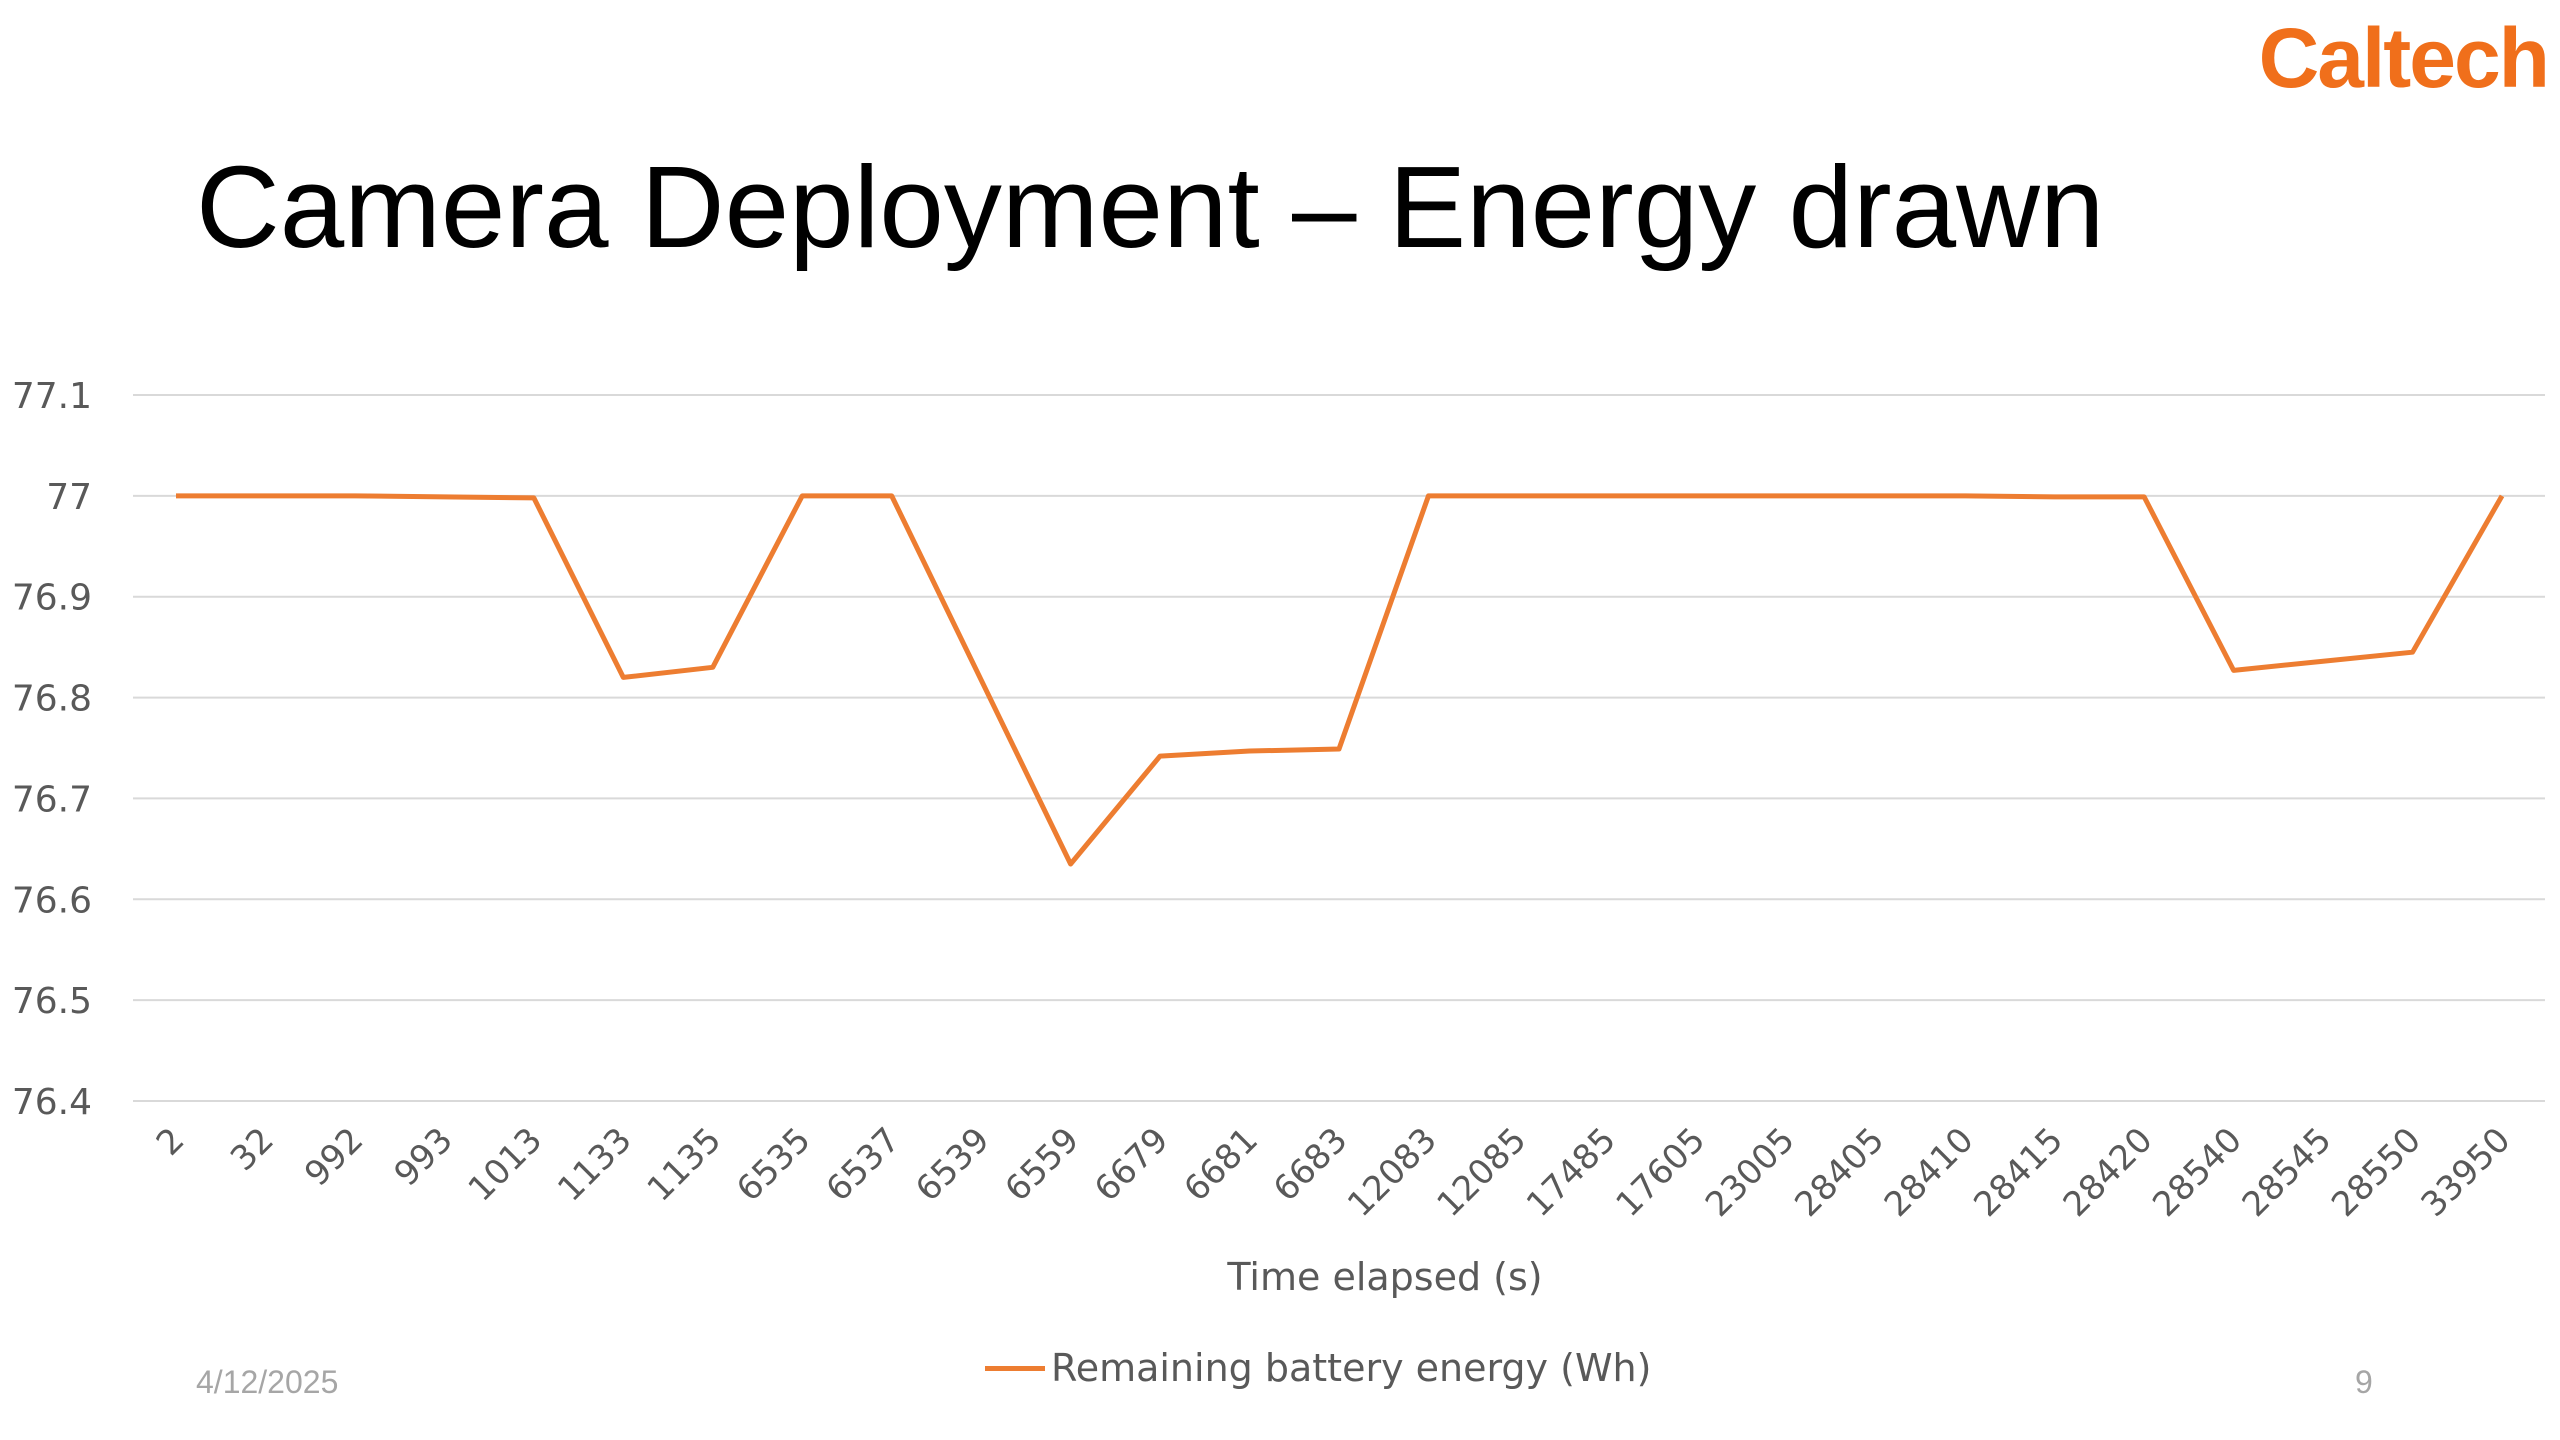 This screenshot has width=2560, height=1440. What do you see at coordinates (773, 1164) in the screenshot?
I see `x-tick-label: 6535` at bounding box center [773, 1164].